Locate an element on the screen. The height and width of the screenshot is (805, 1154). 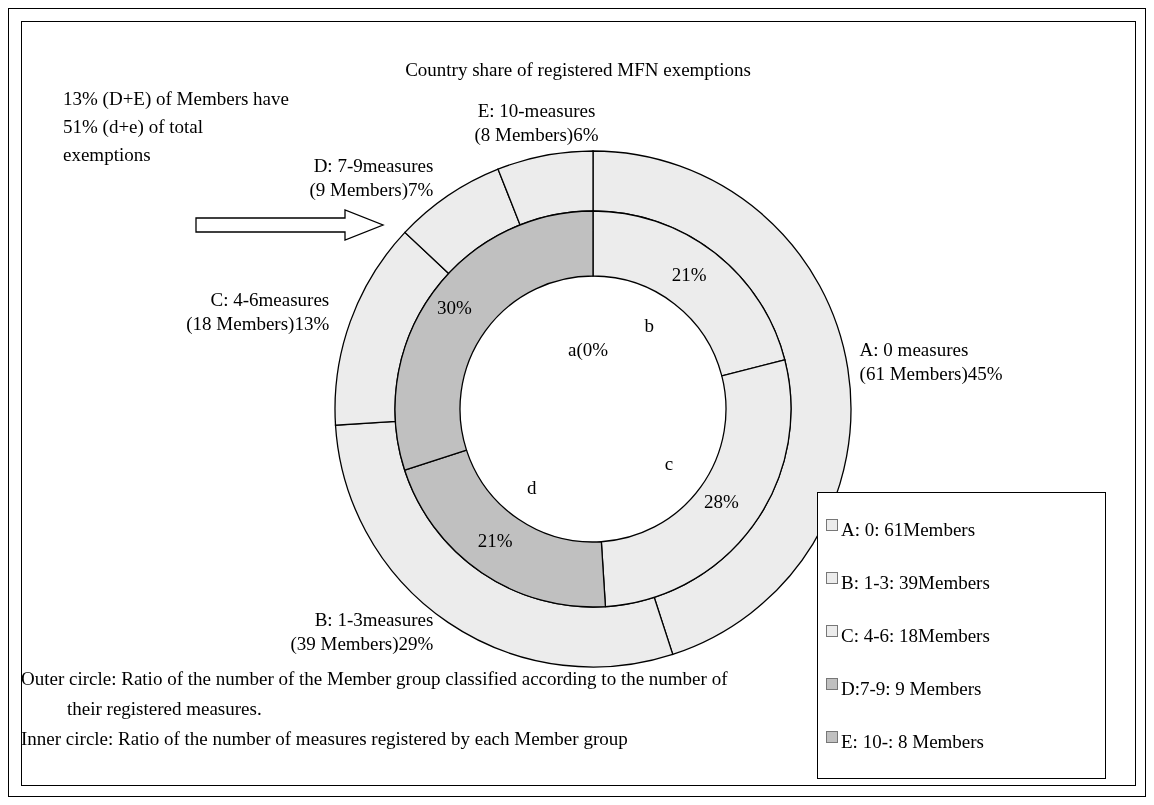
data-label: B: 1-3measures (39 Members)29% is located at coordinates (362, 631).